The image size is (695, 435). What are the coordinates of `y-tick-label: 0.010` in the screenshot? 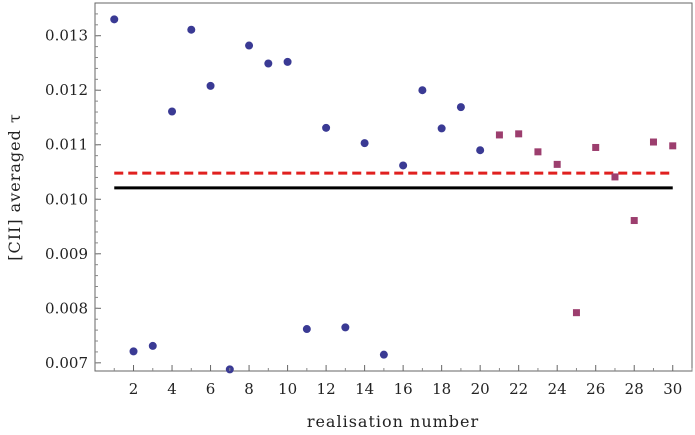 It's located at (66, 199).